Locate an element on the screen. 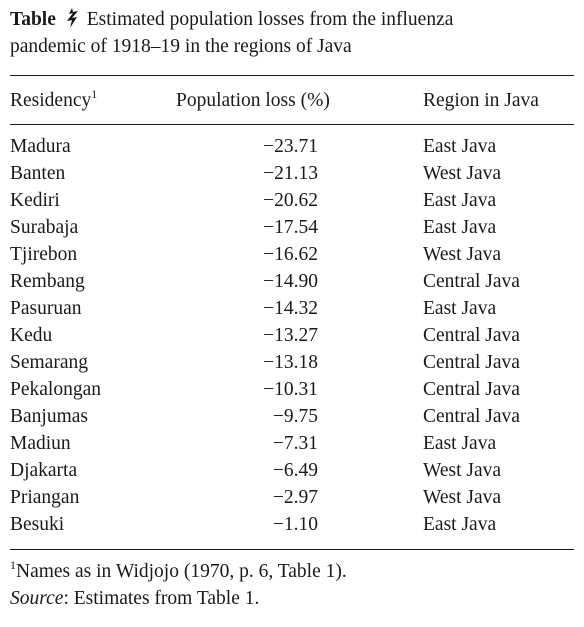  header-population-loss: Population loss (%) is located at coordinates (253, 100).